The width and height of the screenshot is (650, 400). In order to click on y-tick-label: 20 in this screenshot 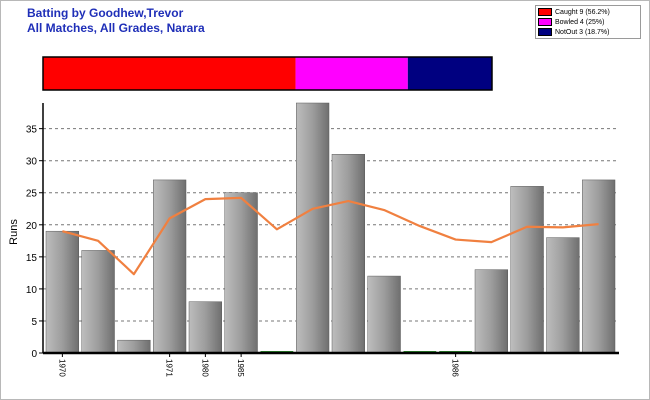, I will do `click(32, 226)`.